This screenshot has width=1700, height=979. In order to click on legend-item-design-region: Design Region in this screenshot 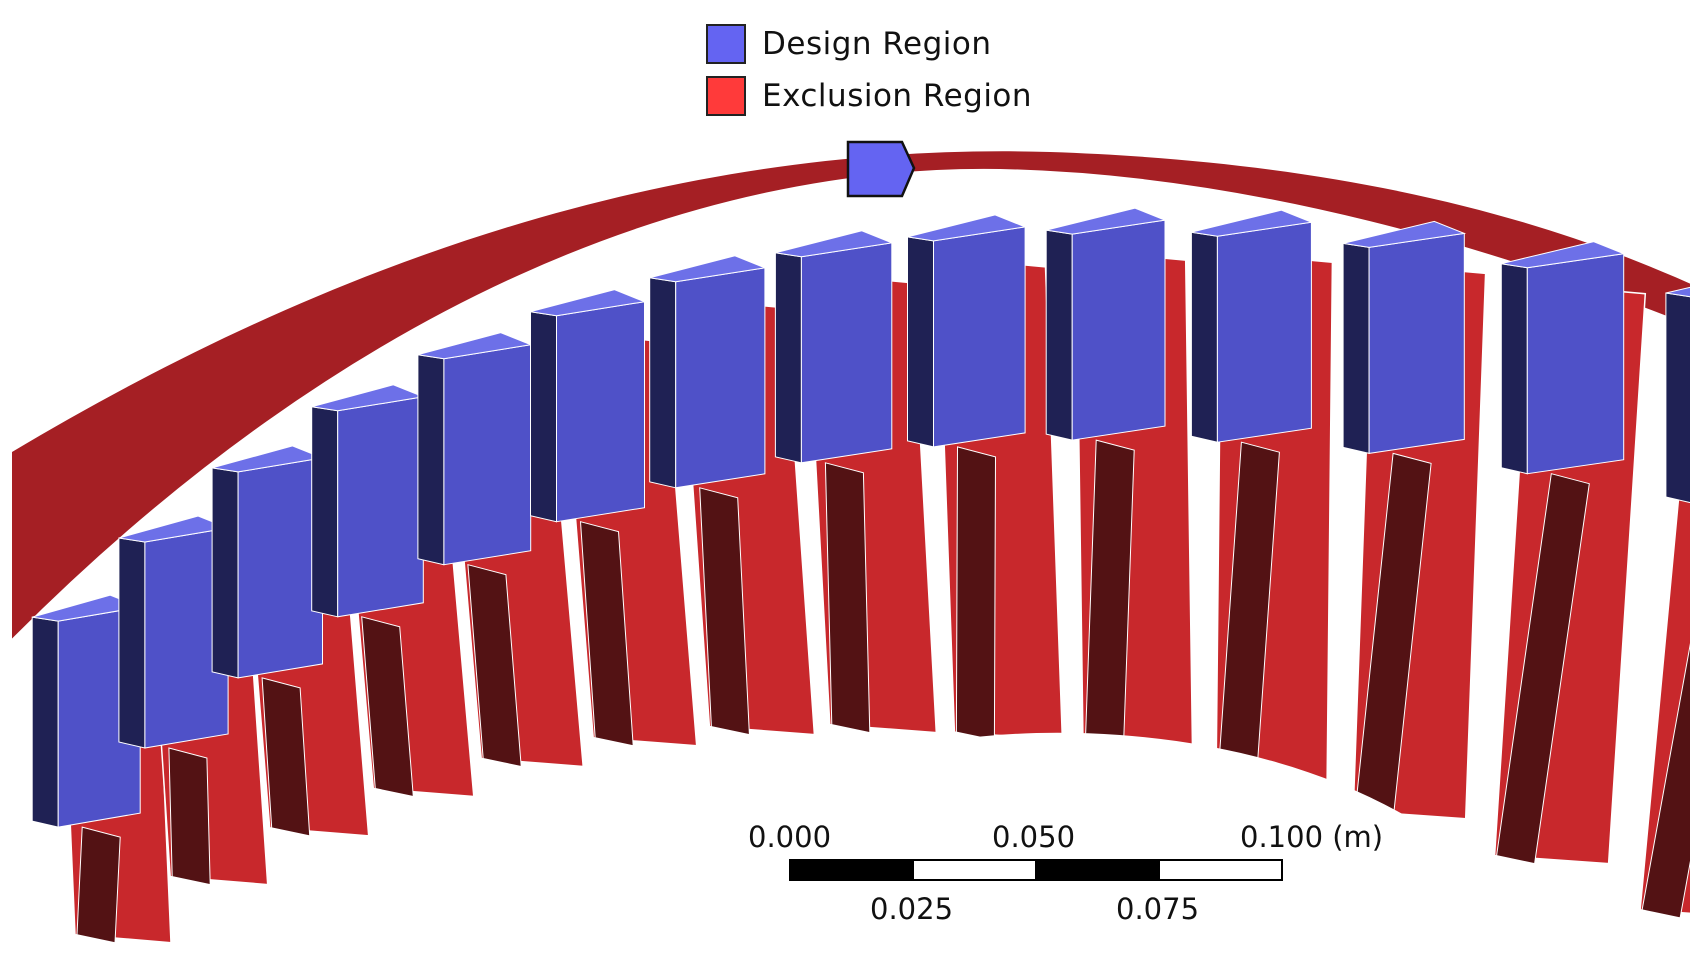, I will do `click(869, 44)`.